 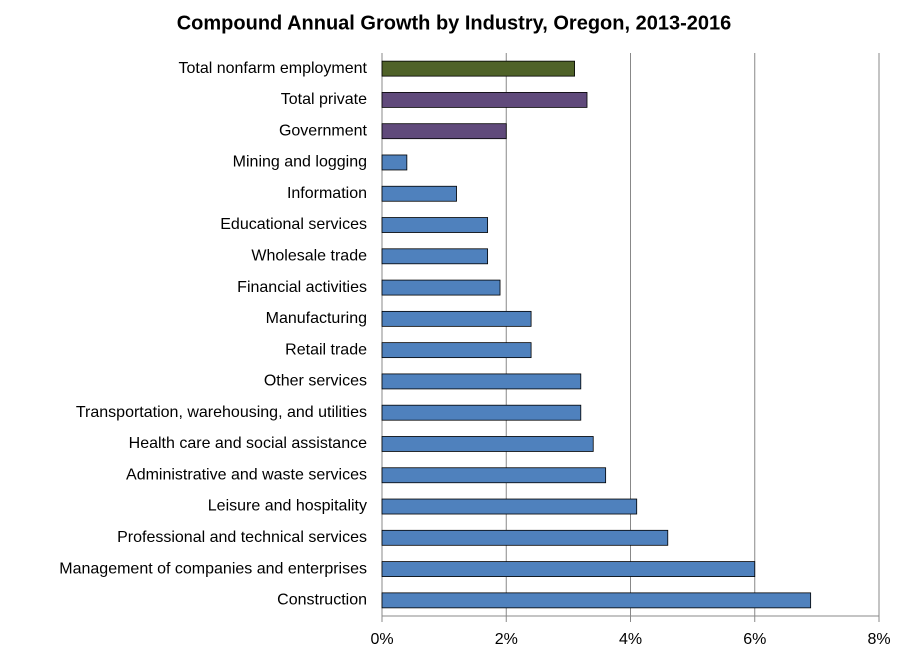 What do you see at coordinates (213, 568) in the screenshot?
I see `y-tick-label: Management of companies and enterprises` at bounding box center [213, 568].